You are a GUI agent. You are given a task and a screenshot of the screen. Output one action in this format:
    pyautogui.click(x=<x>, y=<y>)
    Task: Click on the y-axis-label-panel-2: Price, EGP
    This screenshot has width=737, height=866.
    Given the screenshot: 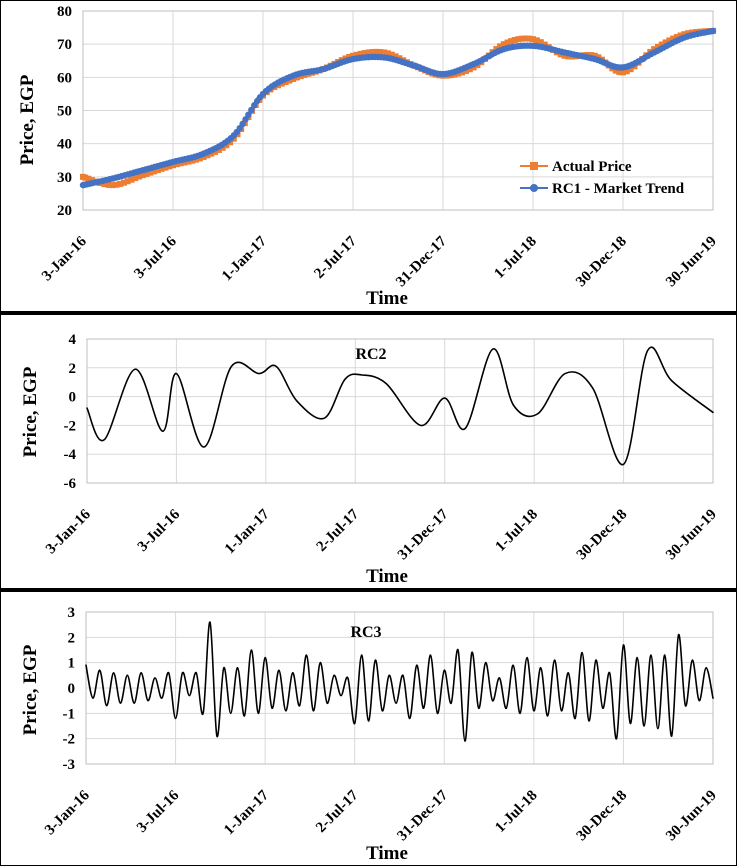 What is the action you would take?
    pyautogui.click(x=30, y=411)
    